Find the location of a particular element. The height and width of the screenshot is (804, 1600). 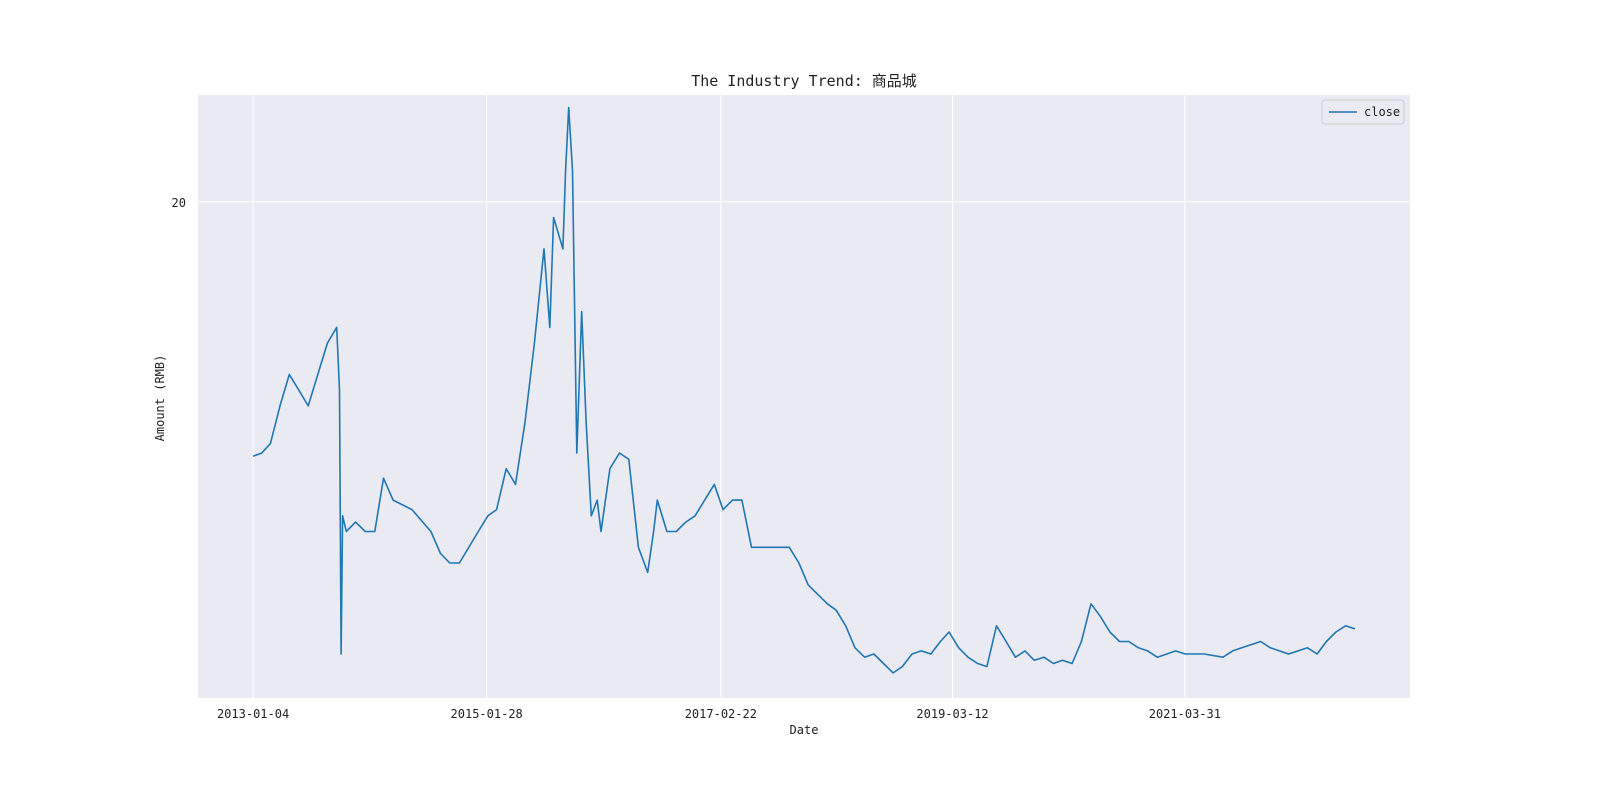

x-tick-label: 2019-03-12 is located at coordinates (952, 714).